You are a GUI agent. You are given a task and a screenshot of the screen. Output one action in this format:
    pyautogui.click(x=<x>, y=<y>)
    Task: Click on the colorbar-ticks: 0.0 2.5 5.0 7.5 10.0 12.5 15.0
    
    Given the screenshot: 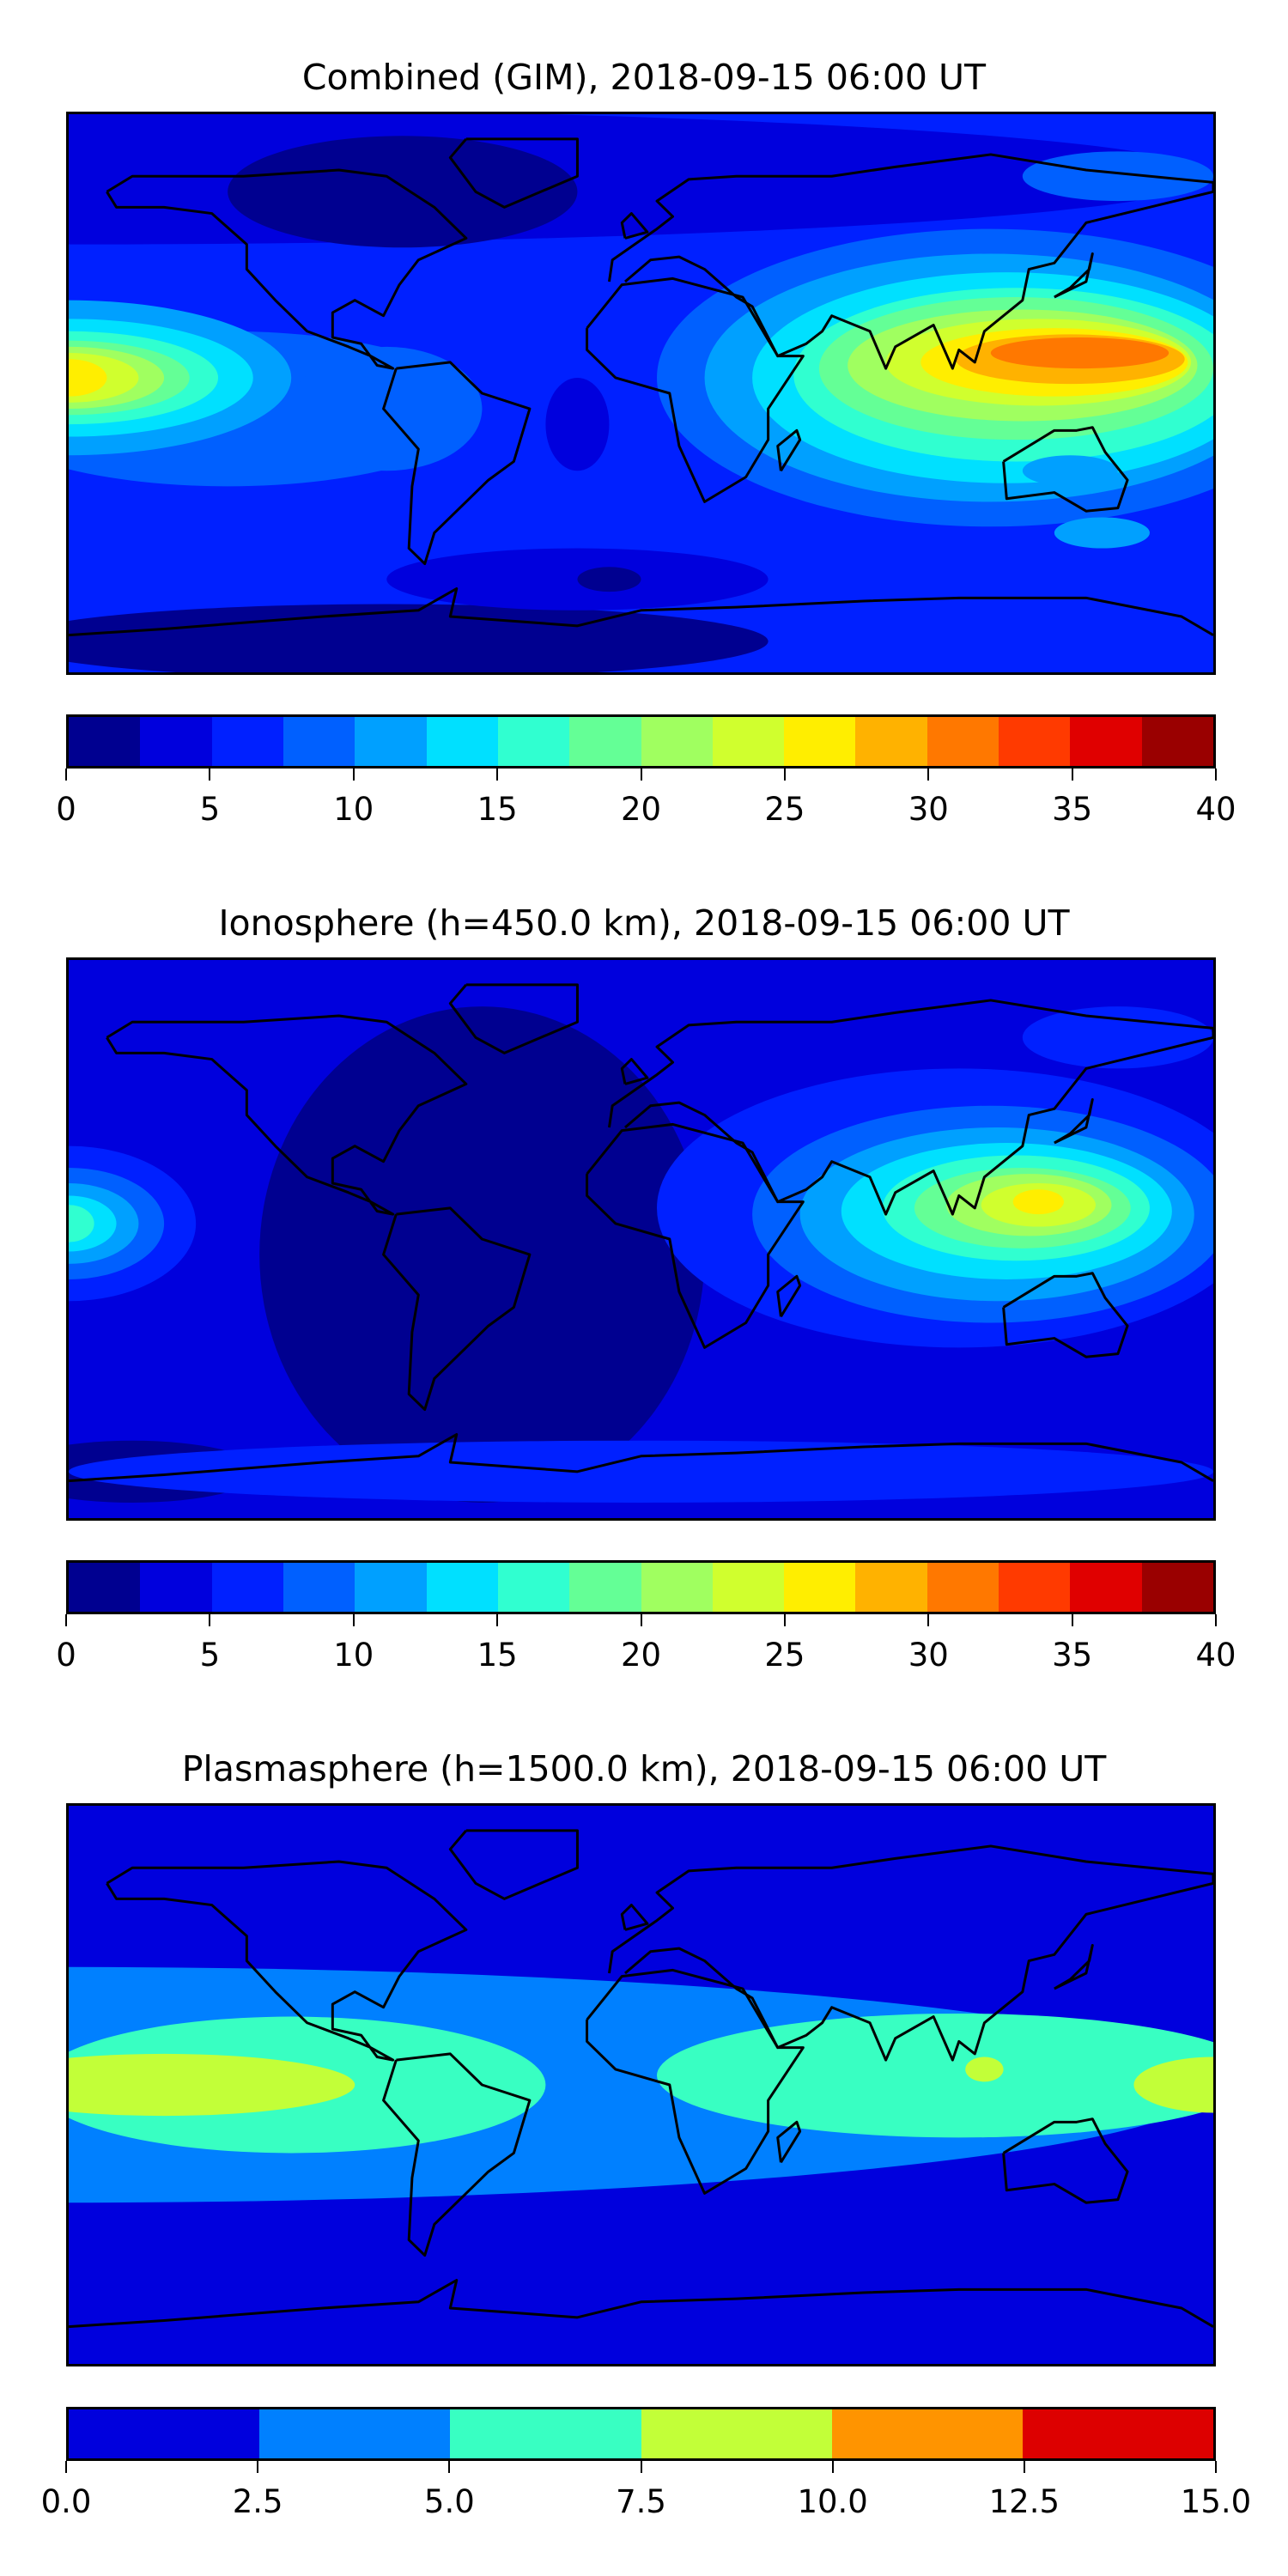 What is the action you would take?
    pyautogui.click(x=646, y=2495)
    